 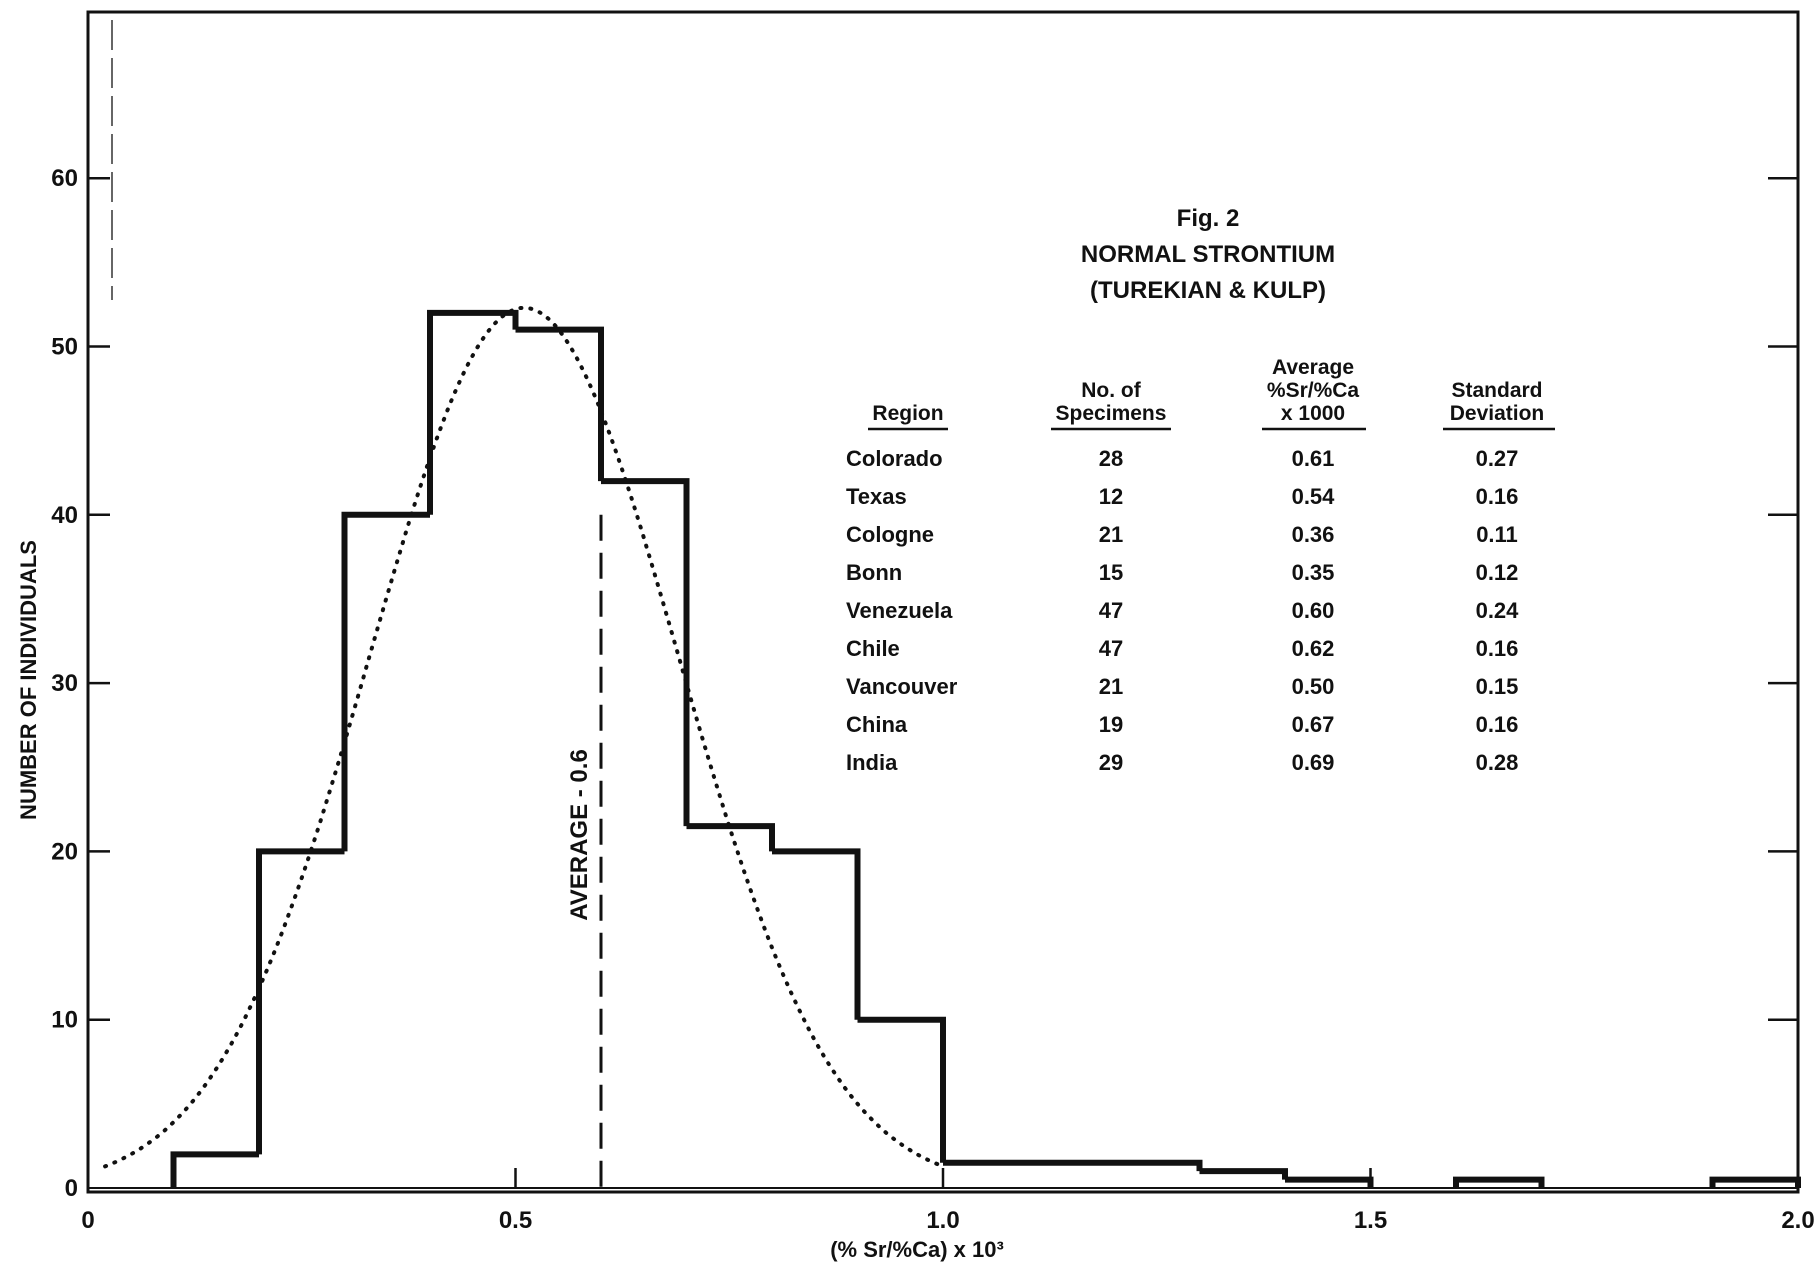 I want to click on table-cell-average: 0.69, so click(x=1313, y=762).